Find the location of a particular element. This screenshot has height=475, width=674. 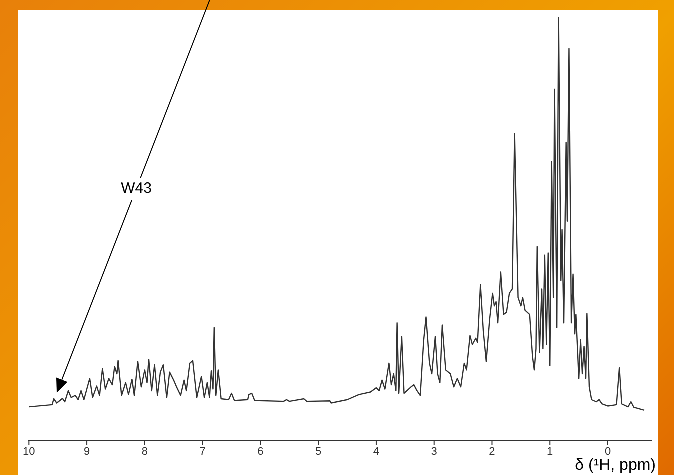

x-tick-label: 0 is located at coordinates (608, 452).